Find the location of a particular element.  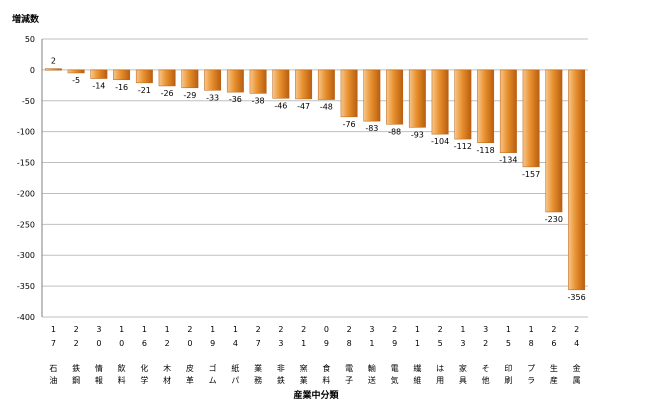

x-category-label: 金 is located at coordinates (577, 368).